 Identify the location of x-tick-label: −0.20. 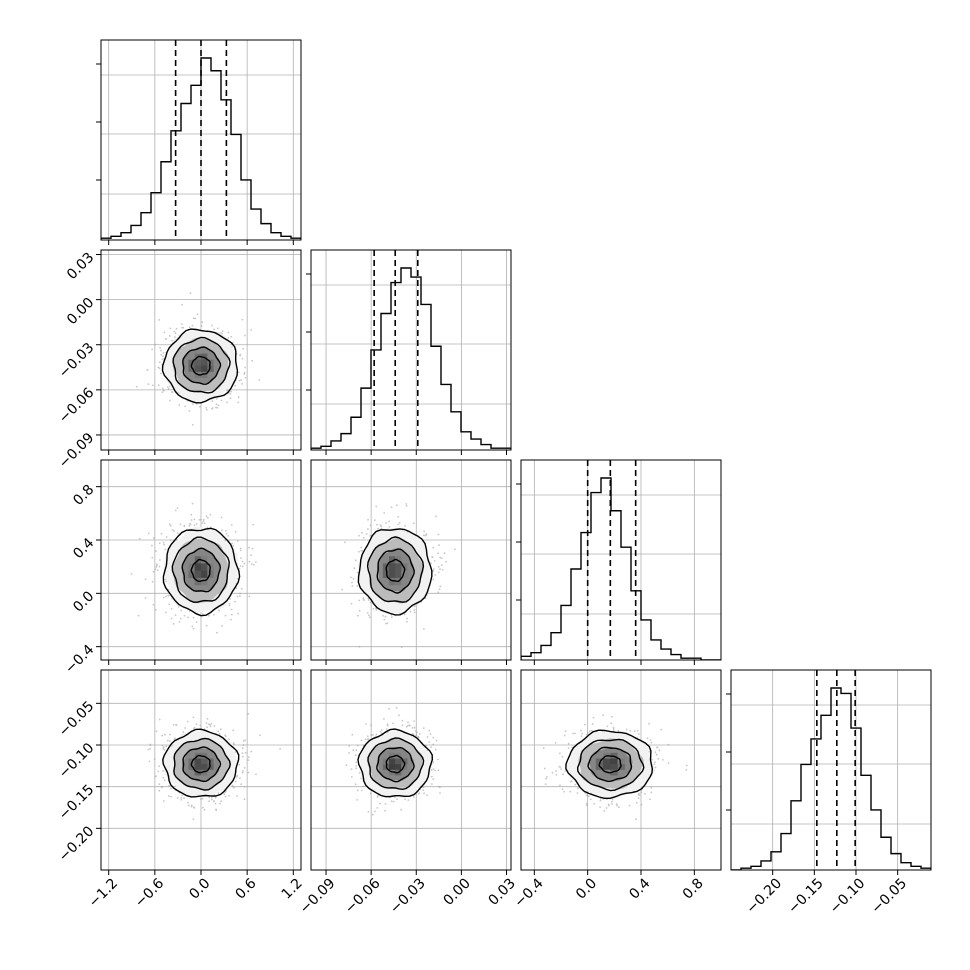
(764, 896).